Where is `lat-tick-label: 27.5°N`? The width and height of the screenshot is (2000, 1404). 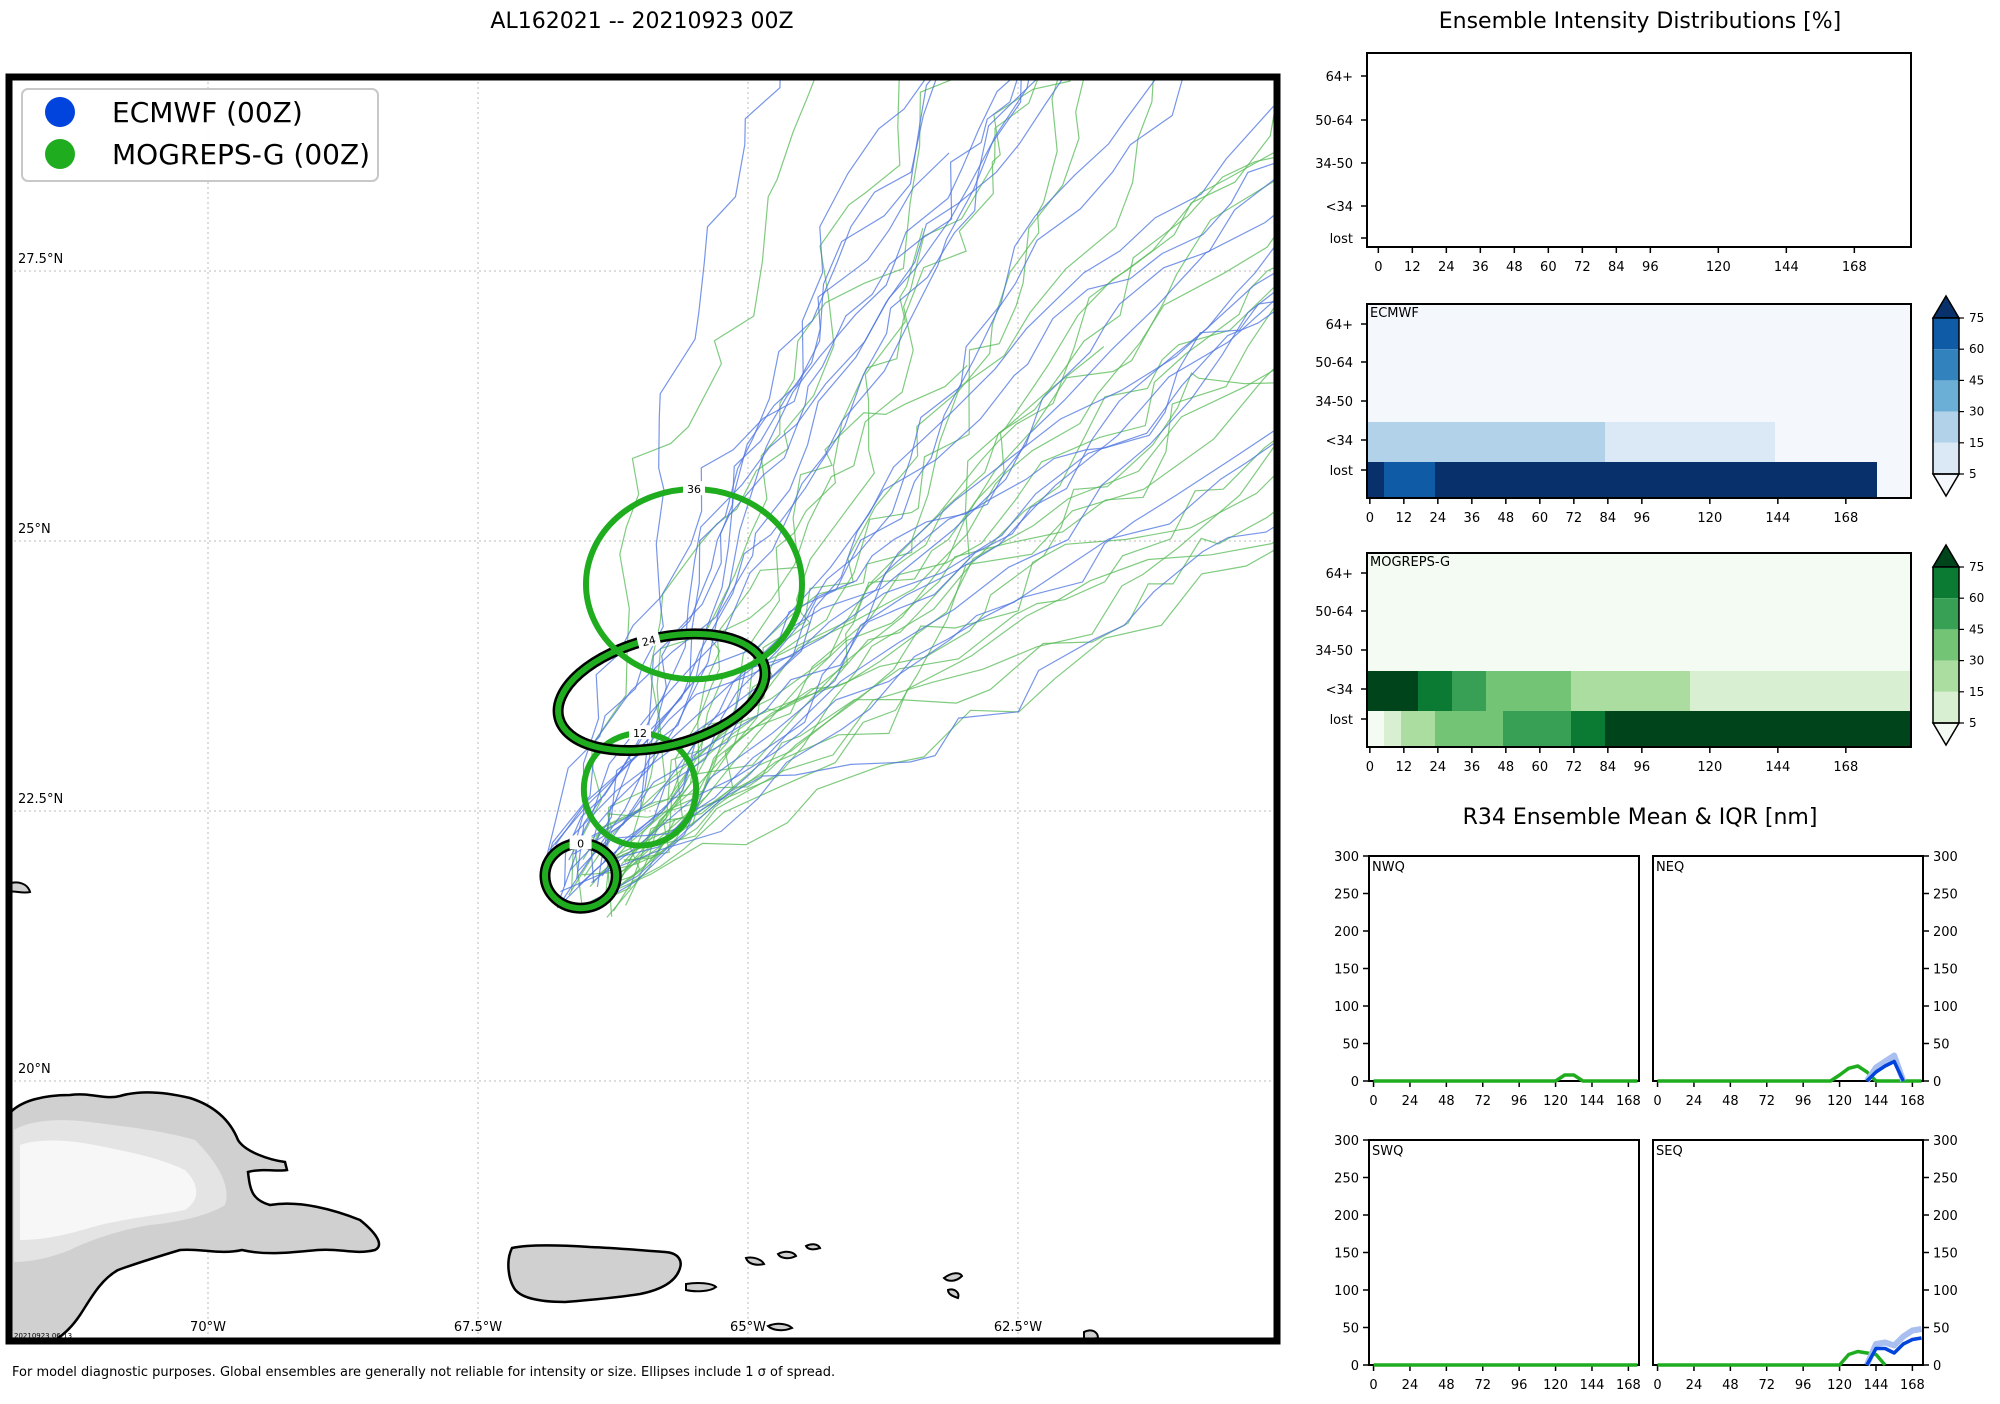
lat-tick-label: 27.5°N is located at coordinates (40, 259).